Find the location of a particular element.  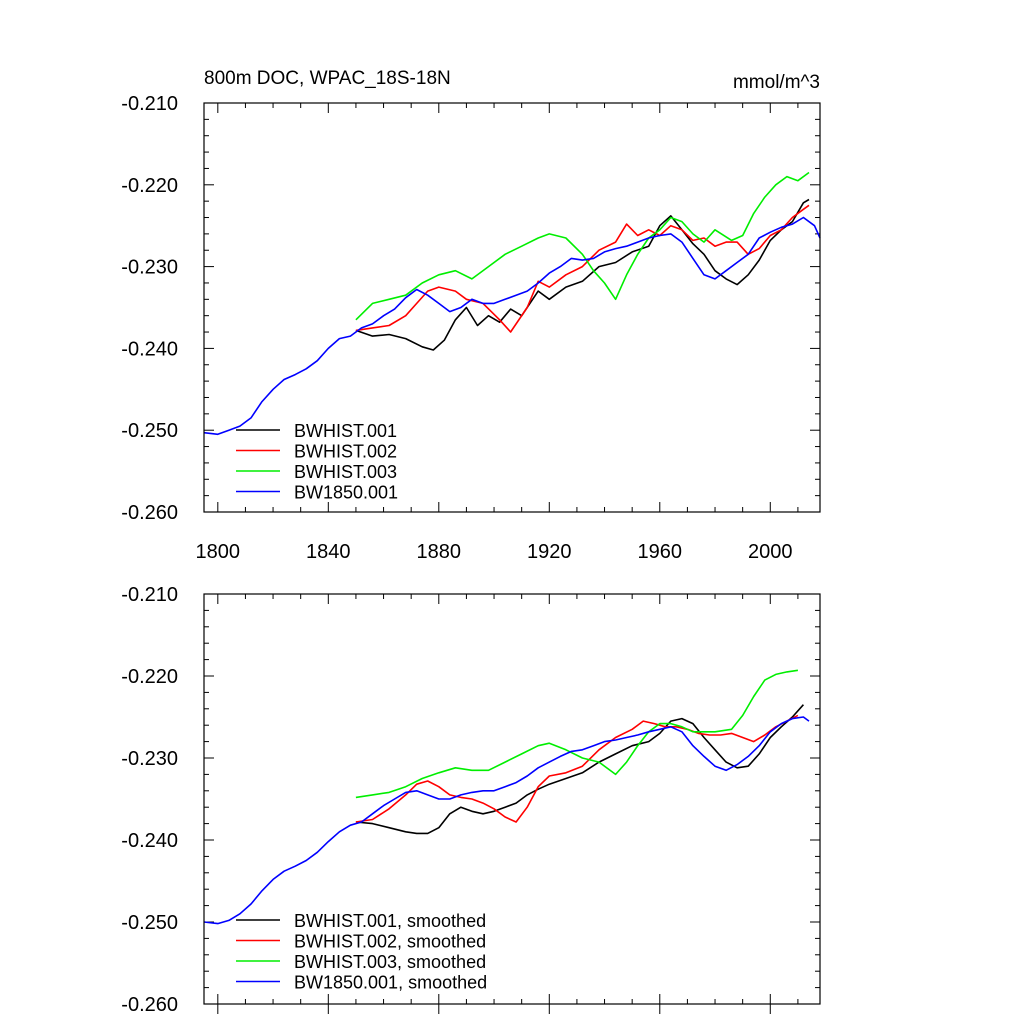

legend-label: BWHIST.002, smoothed is located at coordinates (390, 942).